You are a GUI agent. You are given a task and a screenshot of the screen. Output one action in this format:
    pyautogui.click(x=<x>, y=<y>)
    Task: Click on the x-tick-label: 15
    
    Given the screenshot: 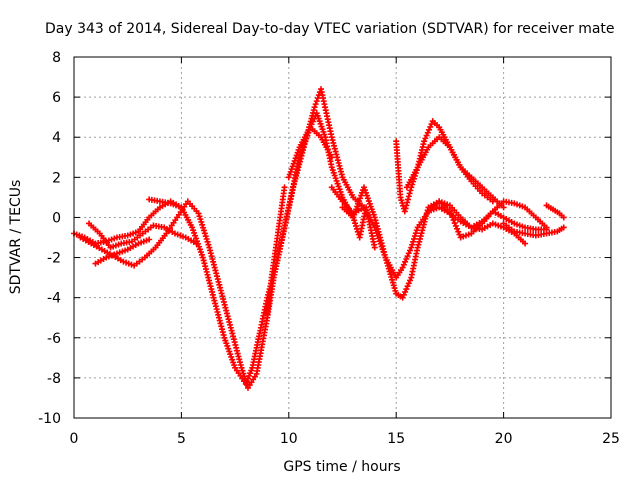 What is the action you would take?
    pyautogui.click(x=396, y=439)
    